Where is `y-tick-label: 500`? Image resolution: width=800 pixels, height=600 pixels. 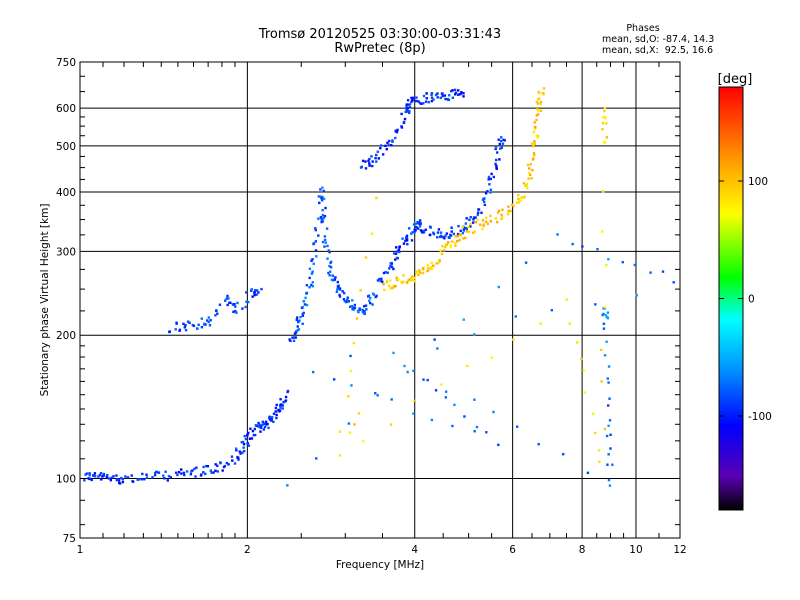
y-tick-label: 500 is located at coordinates (66, 147).